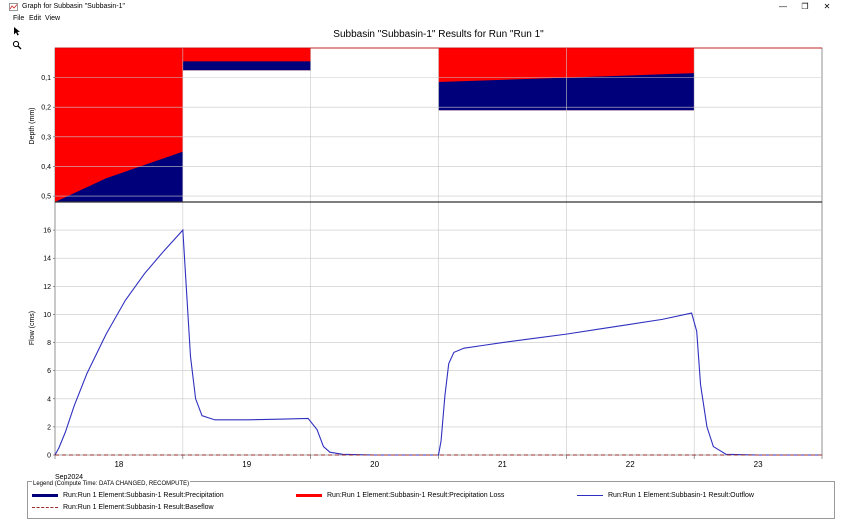 The image size is (847, 526). I want to click on flow-tick-label: 16, so click(47, 231).